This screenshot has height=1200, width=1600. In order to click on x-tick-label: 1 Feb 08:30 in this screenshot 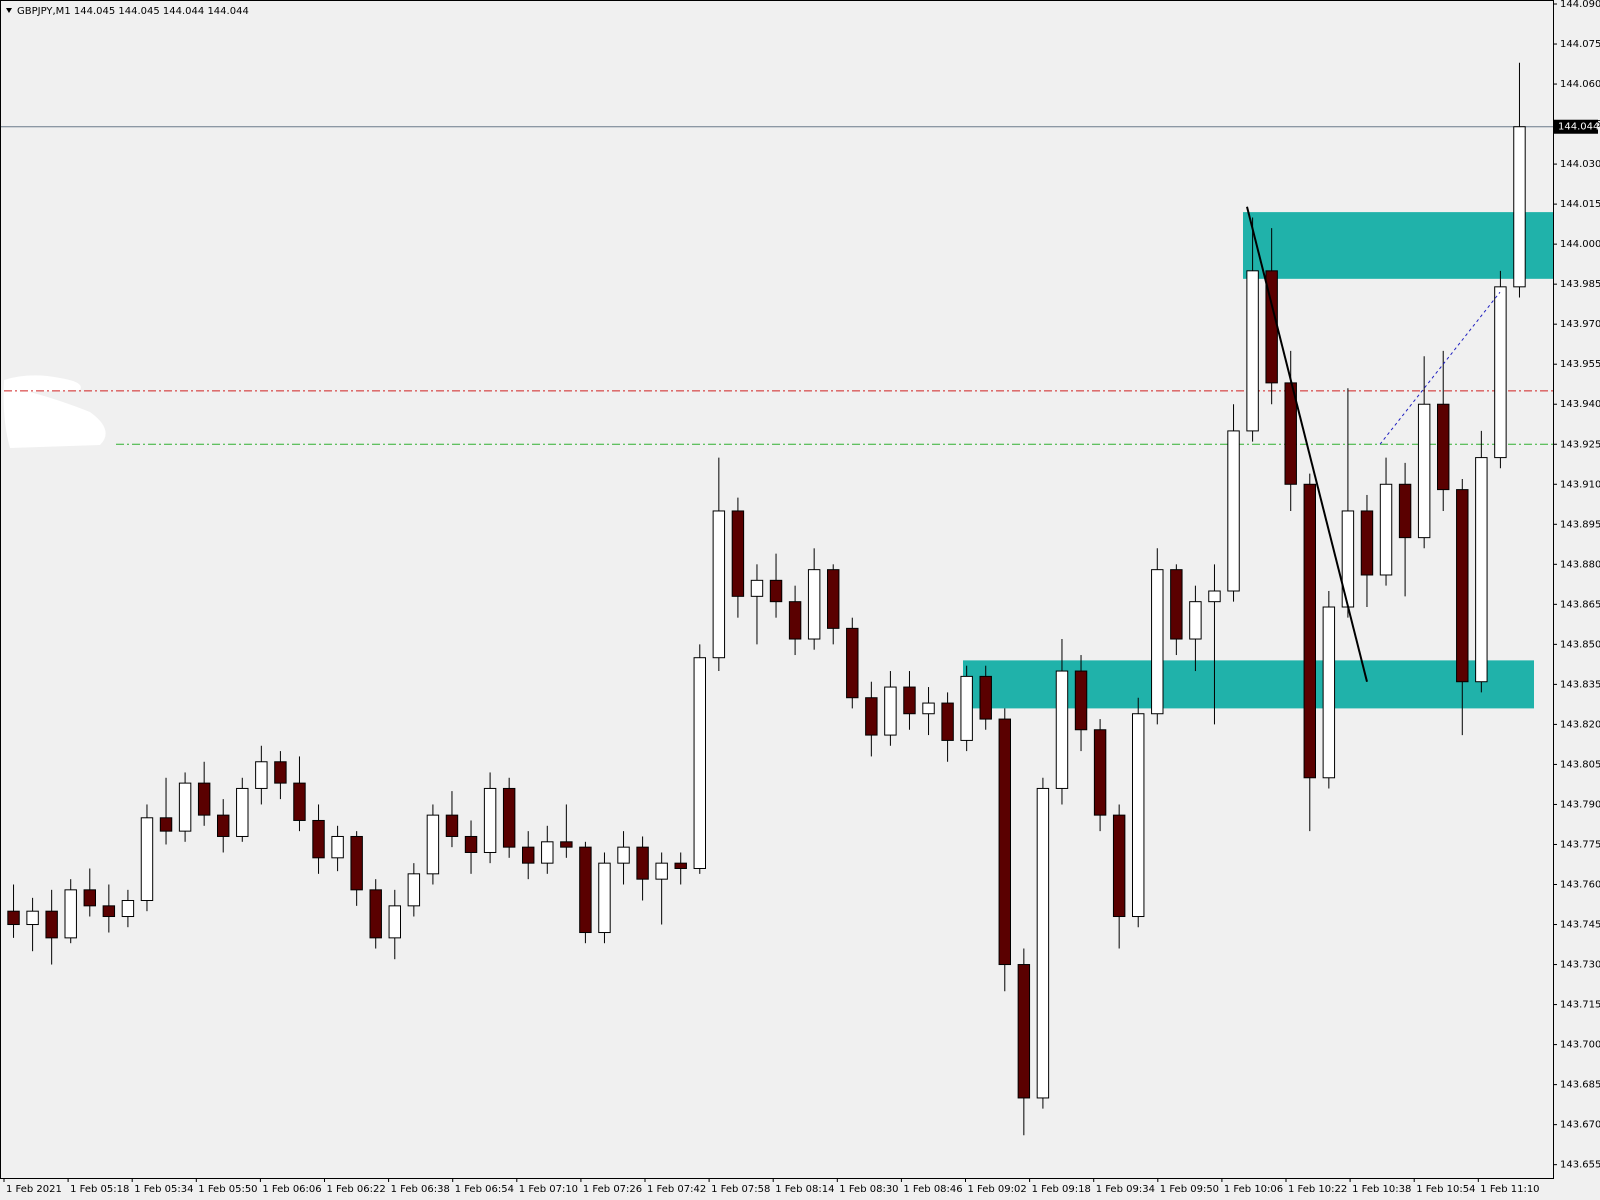, I will do `click(868, 1189)`.